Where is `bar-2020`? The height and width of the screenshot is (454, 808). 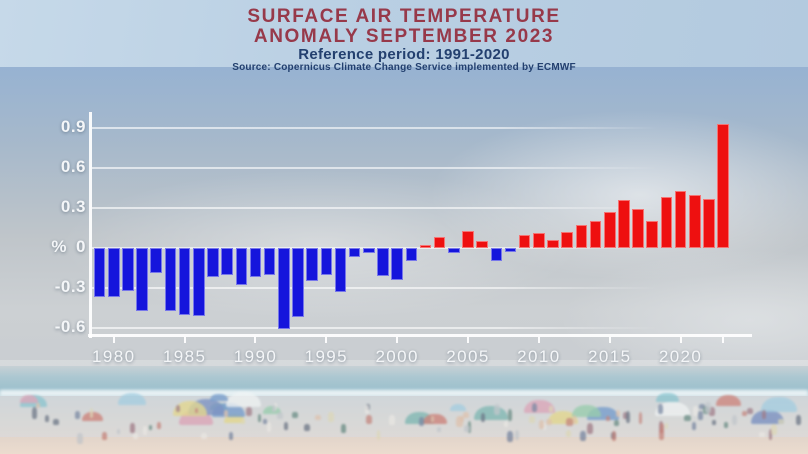
bar-2020 is located at coordinates (680, 219).